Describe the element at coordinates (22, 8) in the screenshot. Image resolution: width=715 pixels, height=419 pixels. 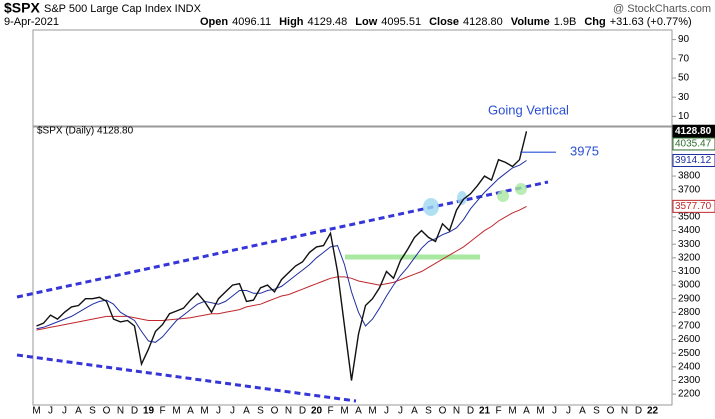
I see `symbol: $SPX` at that location.